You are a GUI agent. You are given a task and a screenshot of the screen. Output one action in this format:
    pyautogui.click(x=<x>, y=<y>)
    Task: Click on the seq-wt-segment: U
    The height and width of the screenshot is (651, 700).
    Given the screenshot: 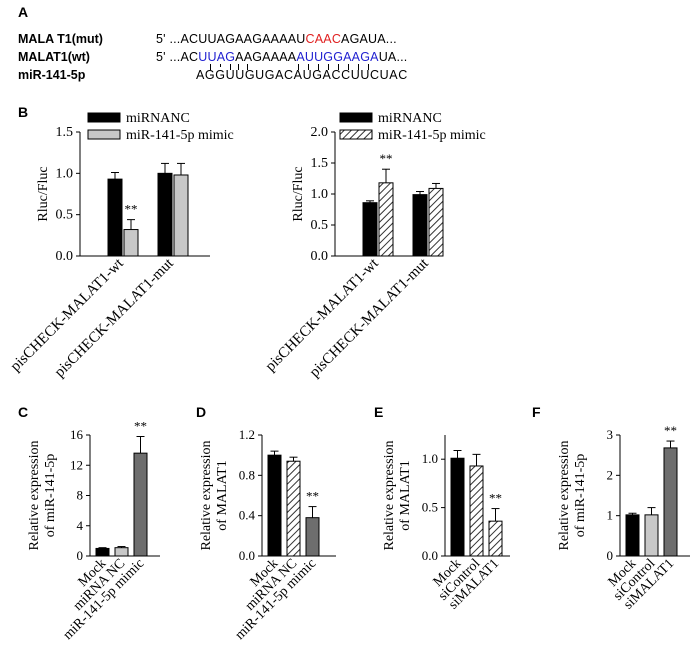 What is the action you would take?
    pyautogui.click(x=383, y=57)
    